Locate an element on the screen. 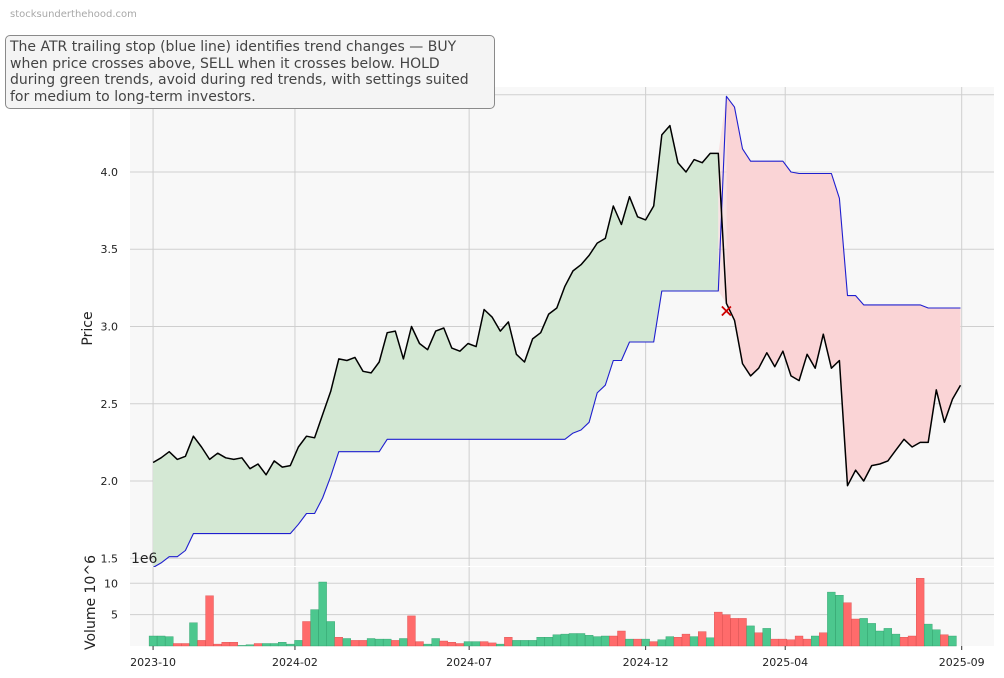 The height and width of the screenshot is (678, 1004). bear-trend-fill is located at coordinates (843, 291).